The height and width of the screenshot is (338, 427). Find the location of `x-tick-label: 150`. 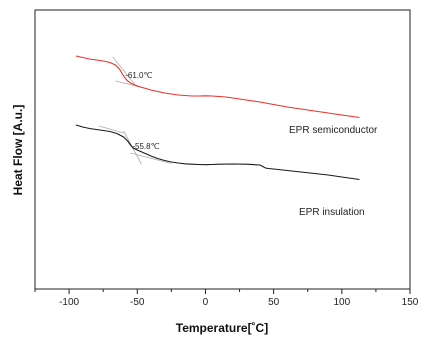

x-tick-label: 150 is located at coordinates (410, 302).